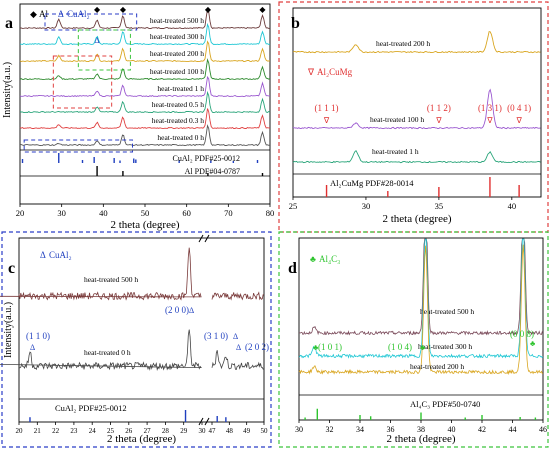 Image resolution: width=550 pixels, height=449 pixels. What do you see at coordinates (230, 431) in the screenshot?
I see `x-tick-label: 48` at bounding box center [230, 431].